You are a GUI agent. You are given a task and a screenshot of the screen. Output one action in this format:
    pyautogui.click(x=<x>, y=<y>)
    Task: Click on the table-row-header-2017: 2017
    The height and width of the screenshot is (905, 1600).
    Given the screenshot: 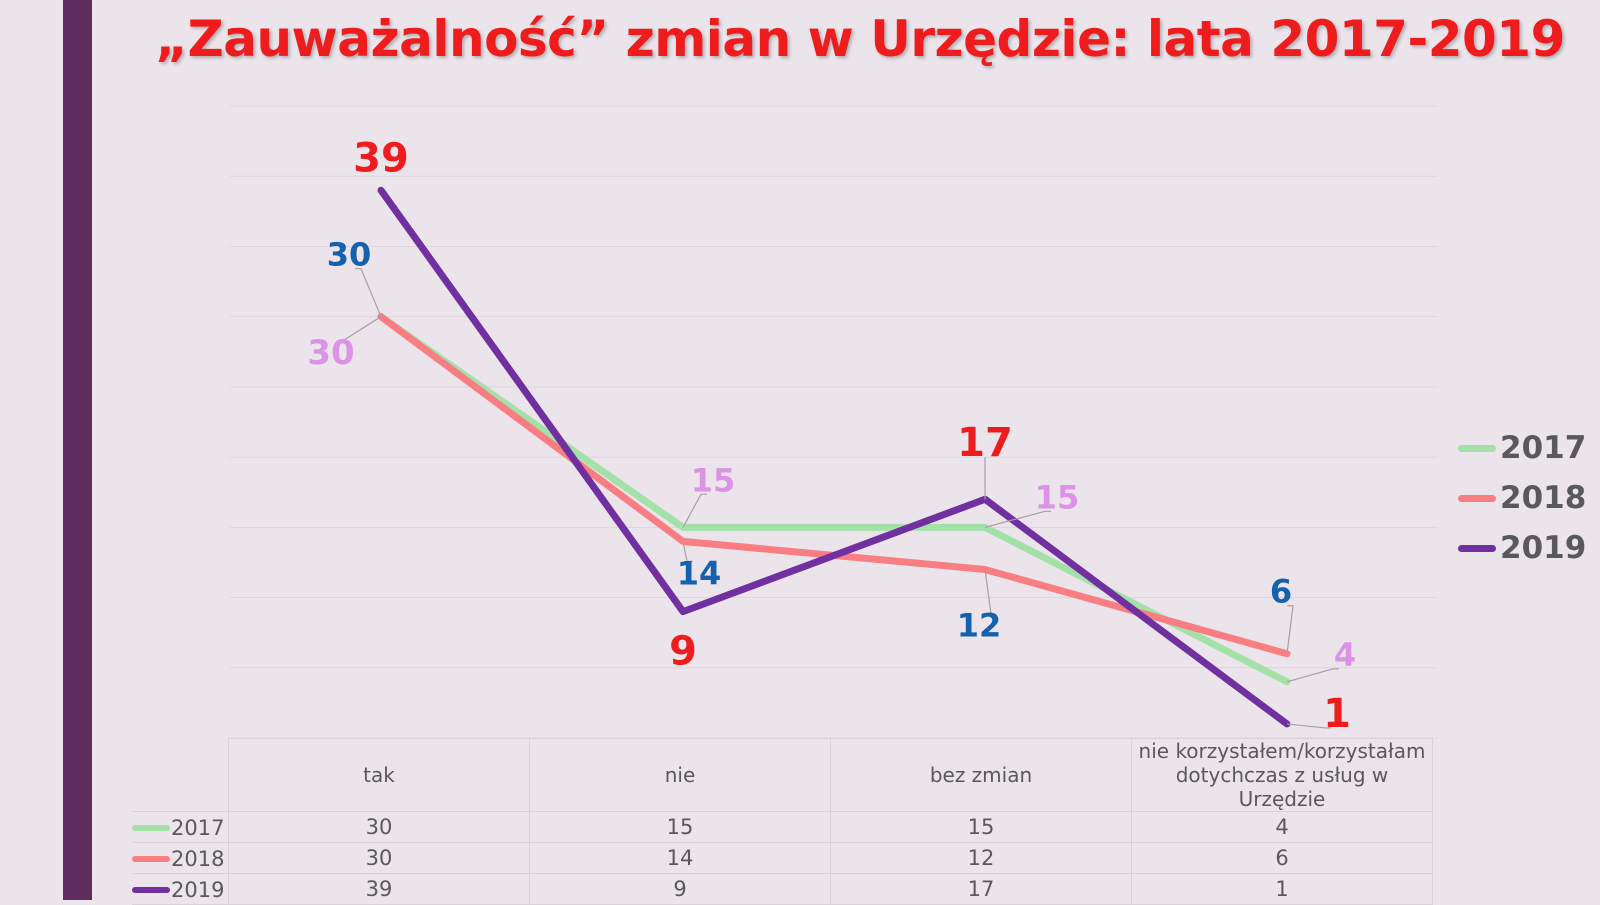 What is the action you would take?
    pyautogui.click(x=180, y=827)
    